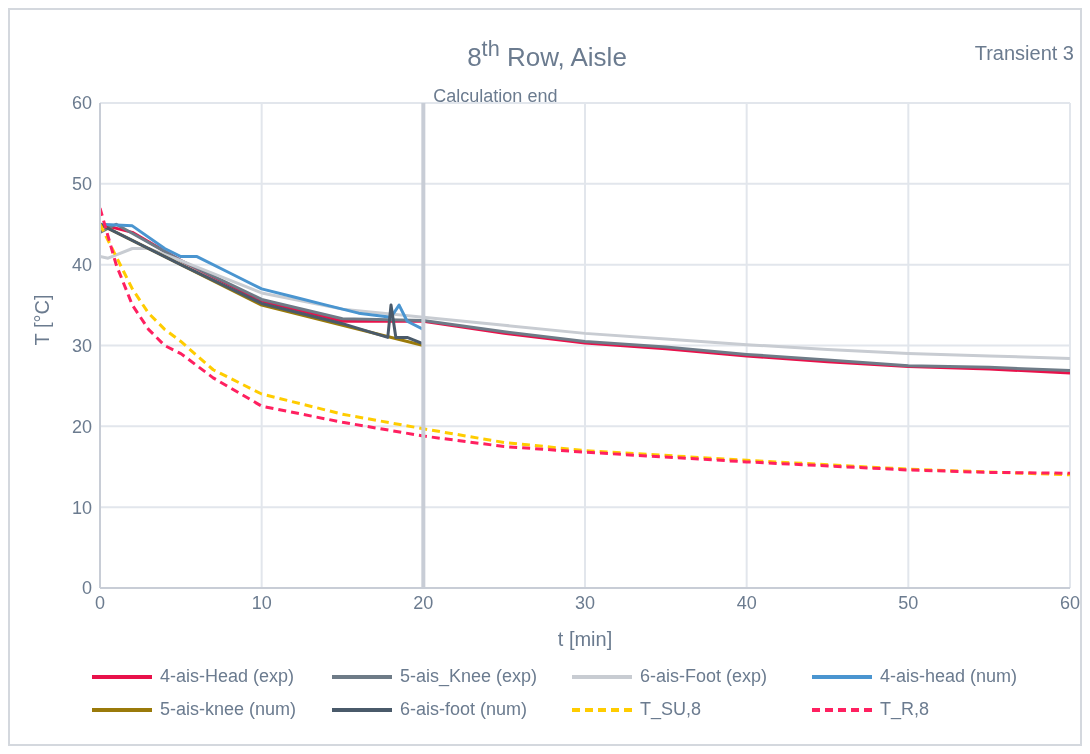  What do you see at coordinates (704, 676) in the screenshot?
I see `legend-label: 6-ais-Foot (exp)` at bounding box center [704, 676].